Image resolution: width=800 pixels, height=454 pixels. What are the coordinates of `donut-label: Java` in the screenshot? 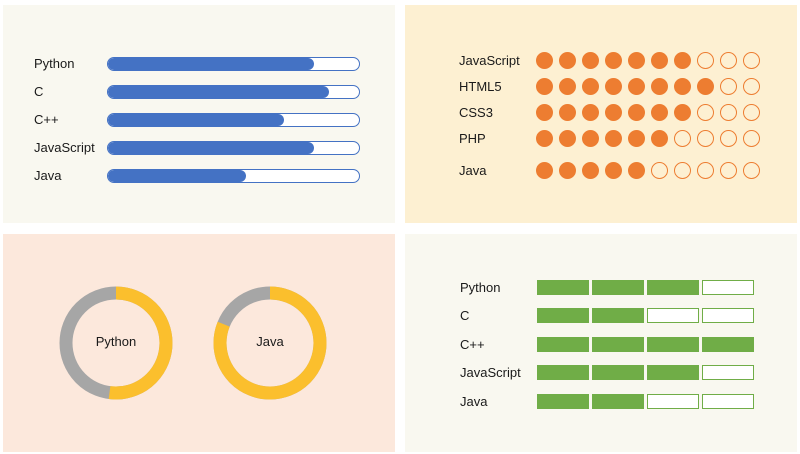 It's located at (270, 341).